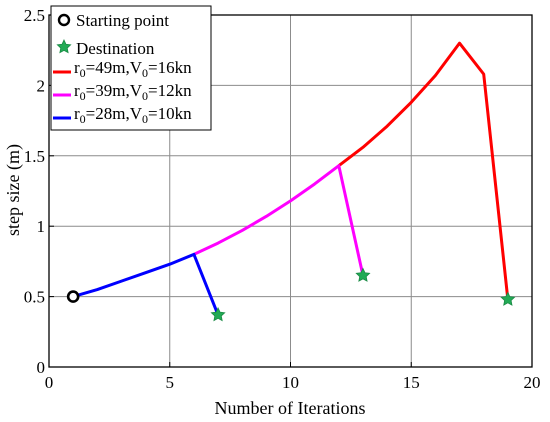  Describe the element at coordinates (13, 190) in the screenshot. I see `y-axis-label: step size (m)` at that location.